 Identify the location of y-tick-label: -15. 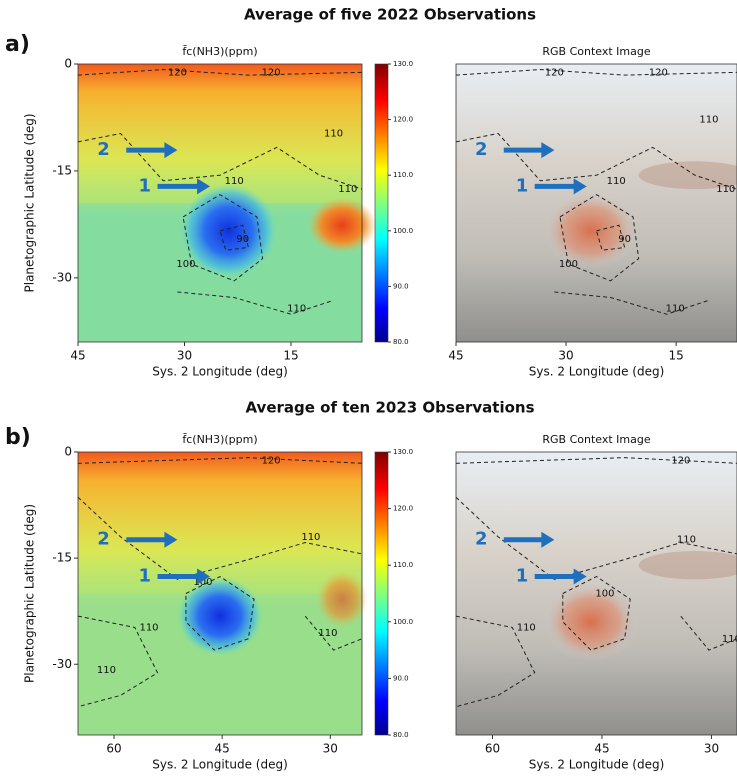
(62, 170).